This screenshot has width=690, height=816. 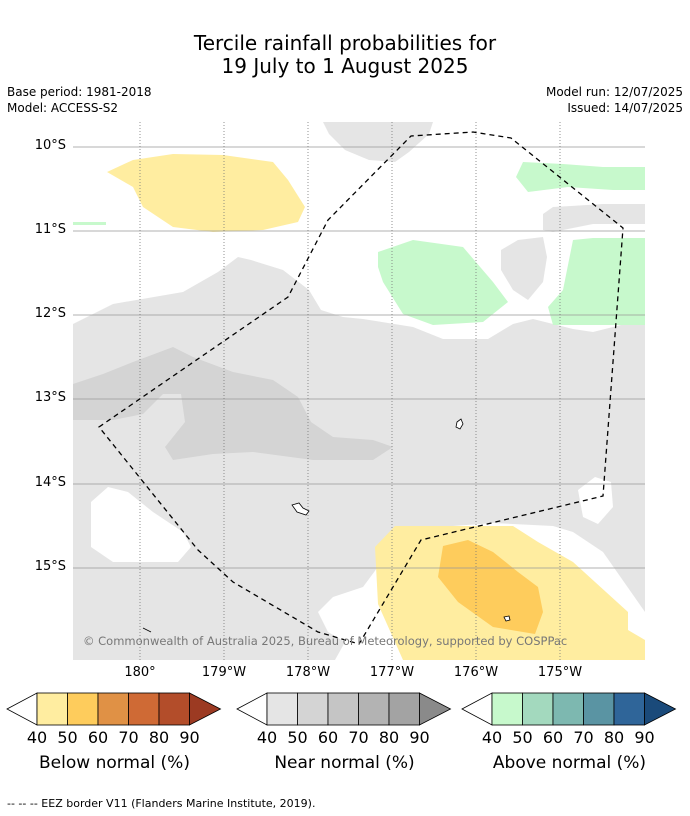 What do you see at coordinates (614, 737) in the screenshot?
I see `colorbar-2-tick-80: 80` at bounding box center [614, 737].